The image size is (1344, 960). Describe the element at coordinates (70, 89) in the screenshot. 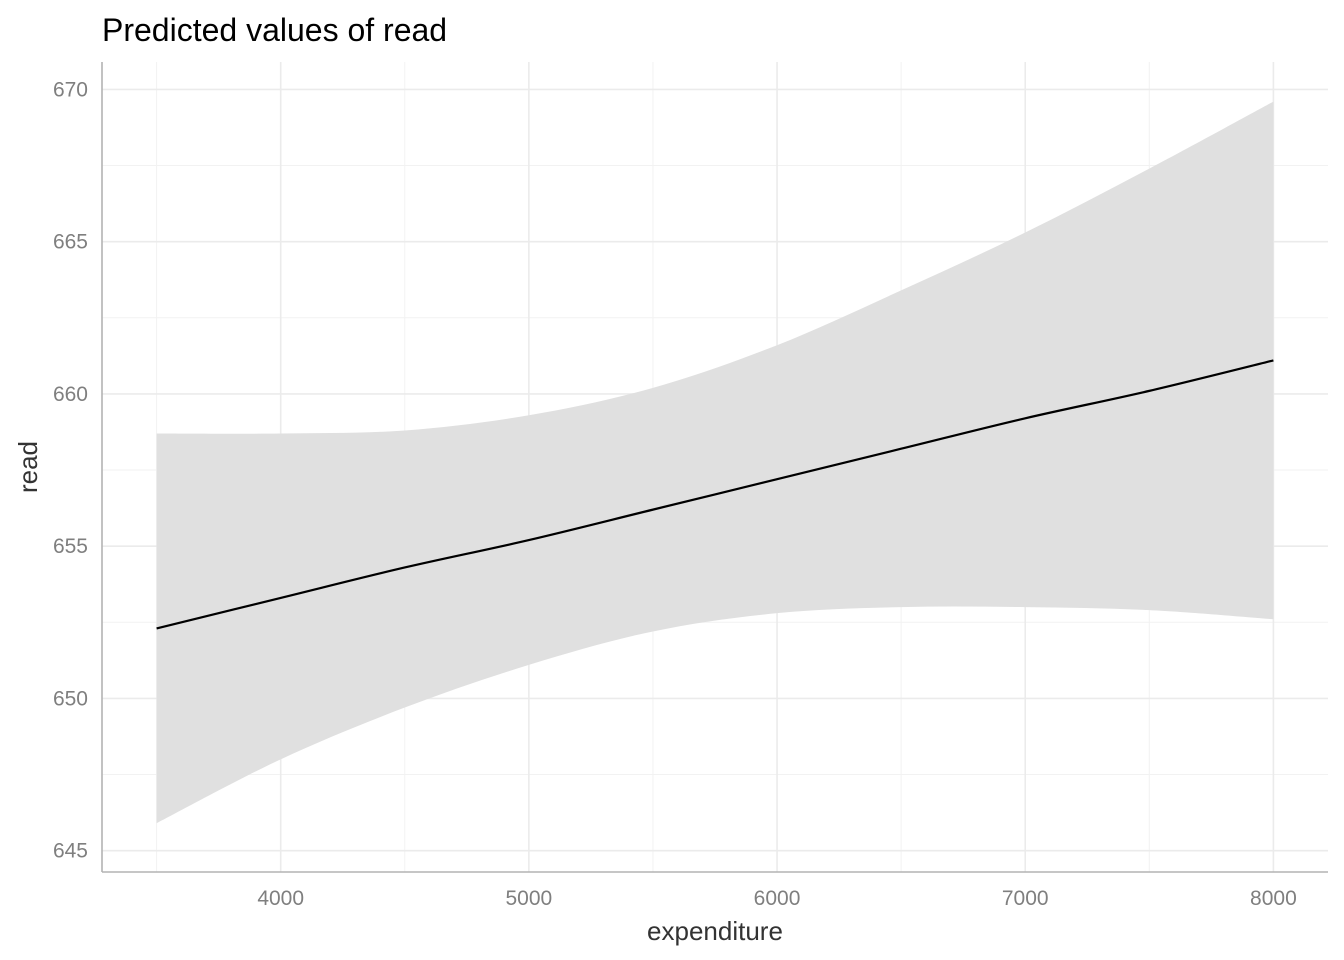

I see `y-tick-label: 670` at that location.